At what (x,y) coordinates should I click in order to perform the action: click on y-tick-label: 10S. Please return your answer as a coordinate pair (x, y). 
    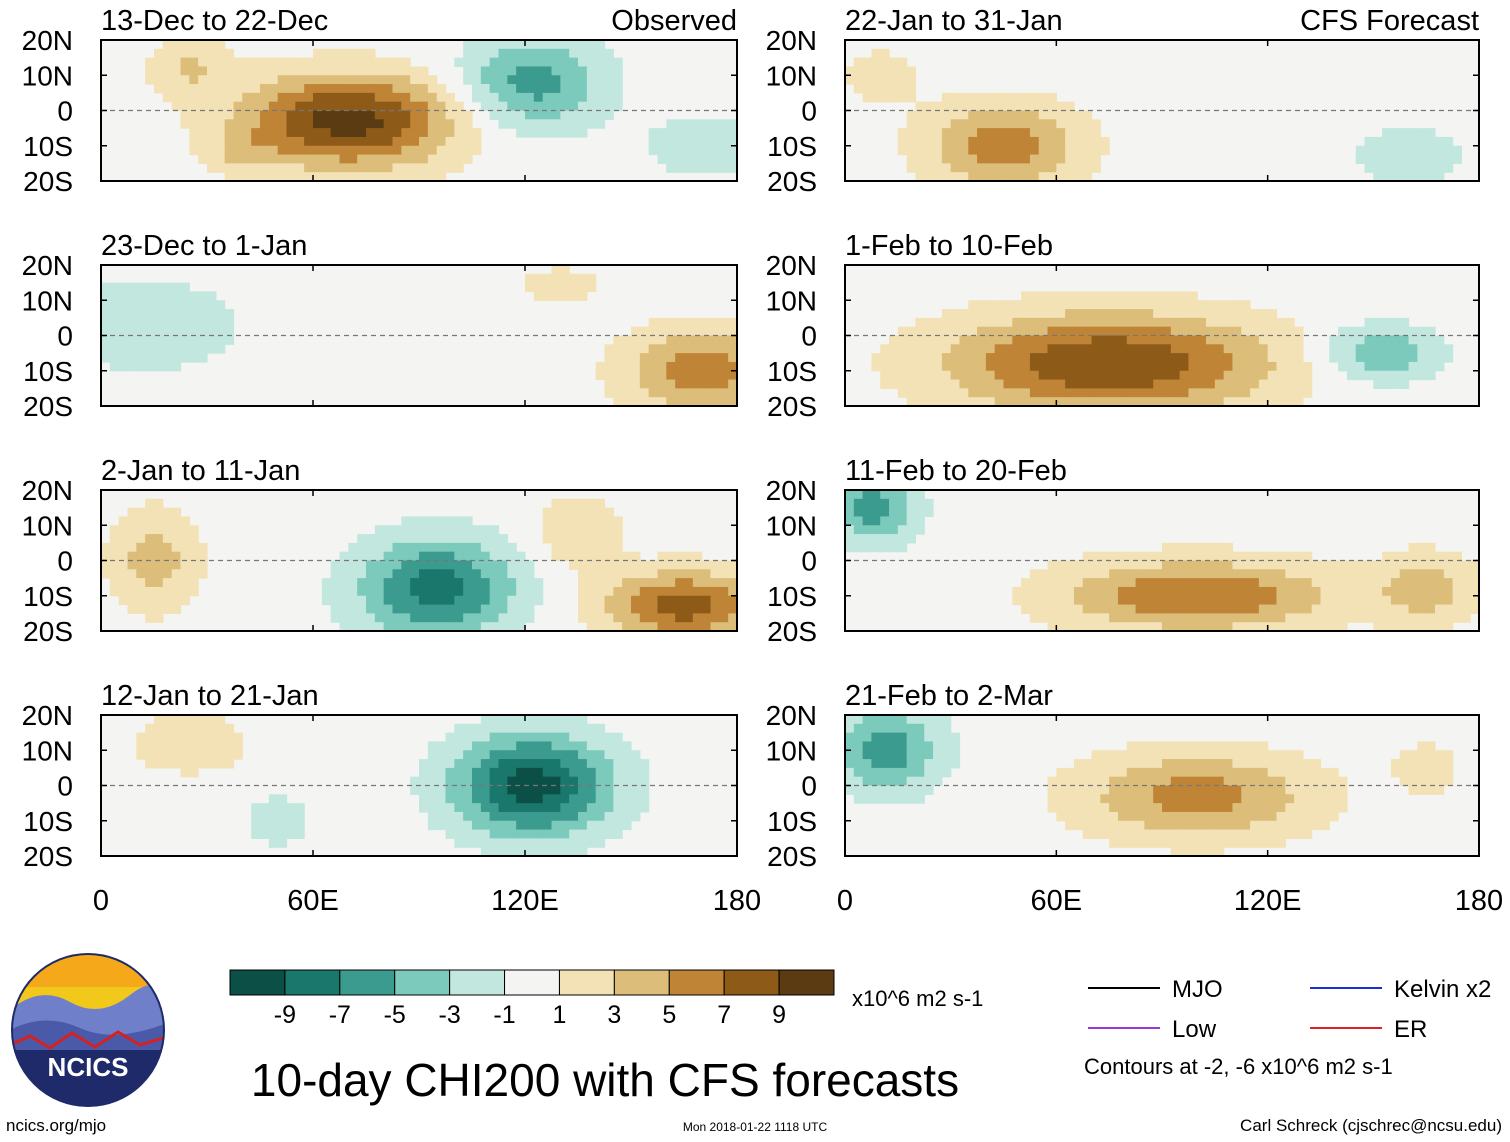
    Looking at the image, I should click on (48, 146).